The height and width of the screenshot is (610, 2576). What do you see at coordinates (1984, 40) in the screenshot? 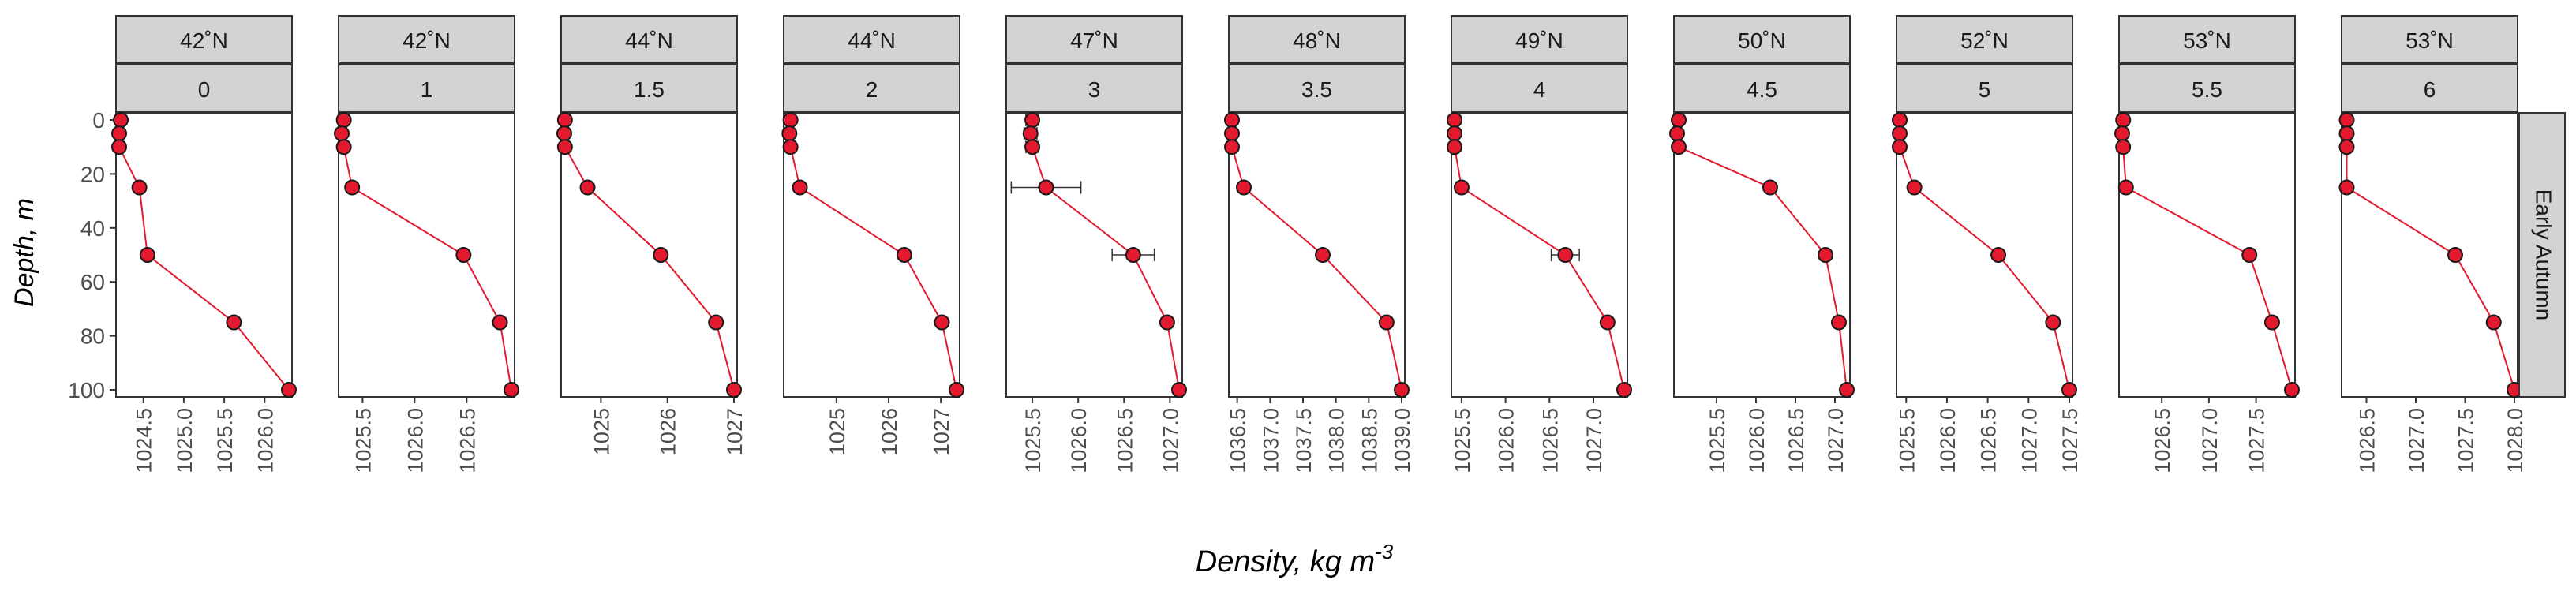
I see `latitude-label: 52˚N` at bounding box center [1984, 40].